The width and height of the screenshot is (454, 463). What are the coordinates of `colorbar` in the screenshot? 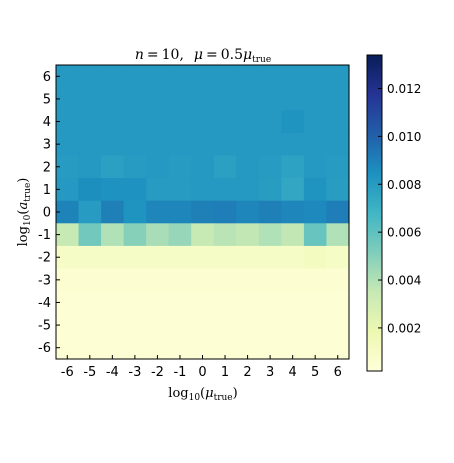 It's located at (374, 213).